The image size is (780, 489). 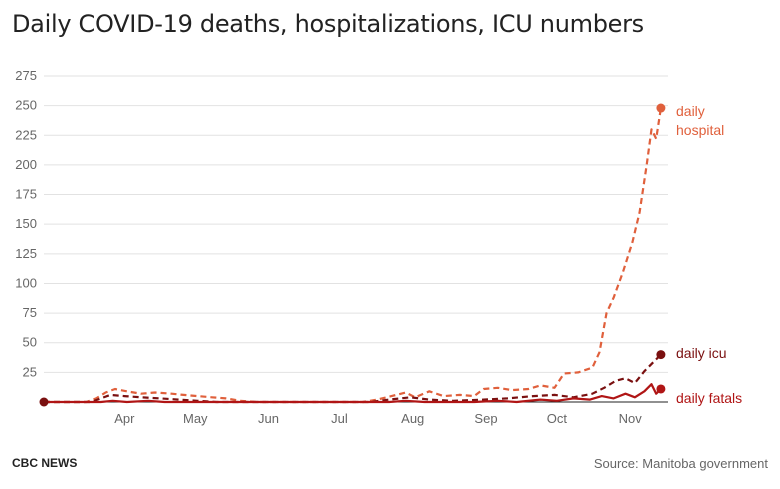 What do you see at coordinates (26, 105) in the screenshot?
I see `y-tick-label-250: 250` at bounding box center [26, 105].